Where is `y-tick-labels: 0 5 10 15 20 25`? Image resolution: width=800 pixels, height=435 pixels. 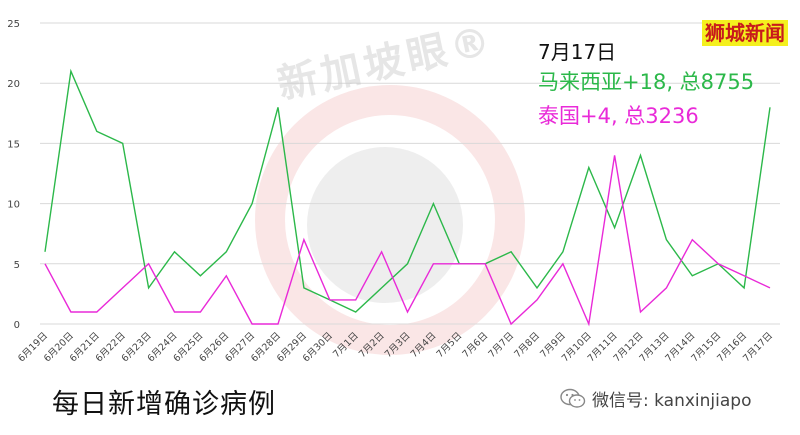 y-tick-labels: 0 5 10 15 20 25 is located at coordinates (13, 175).